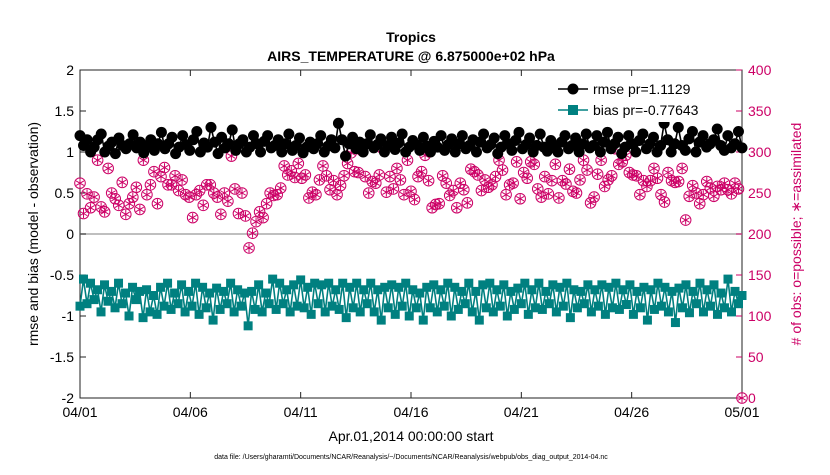 This screenshot has width=830, height=475. Describe the element at coordinates (760, 152) in the screenshot. I see `y-right-tick-label: 300` at that location.